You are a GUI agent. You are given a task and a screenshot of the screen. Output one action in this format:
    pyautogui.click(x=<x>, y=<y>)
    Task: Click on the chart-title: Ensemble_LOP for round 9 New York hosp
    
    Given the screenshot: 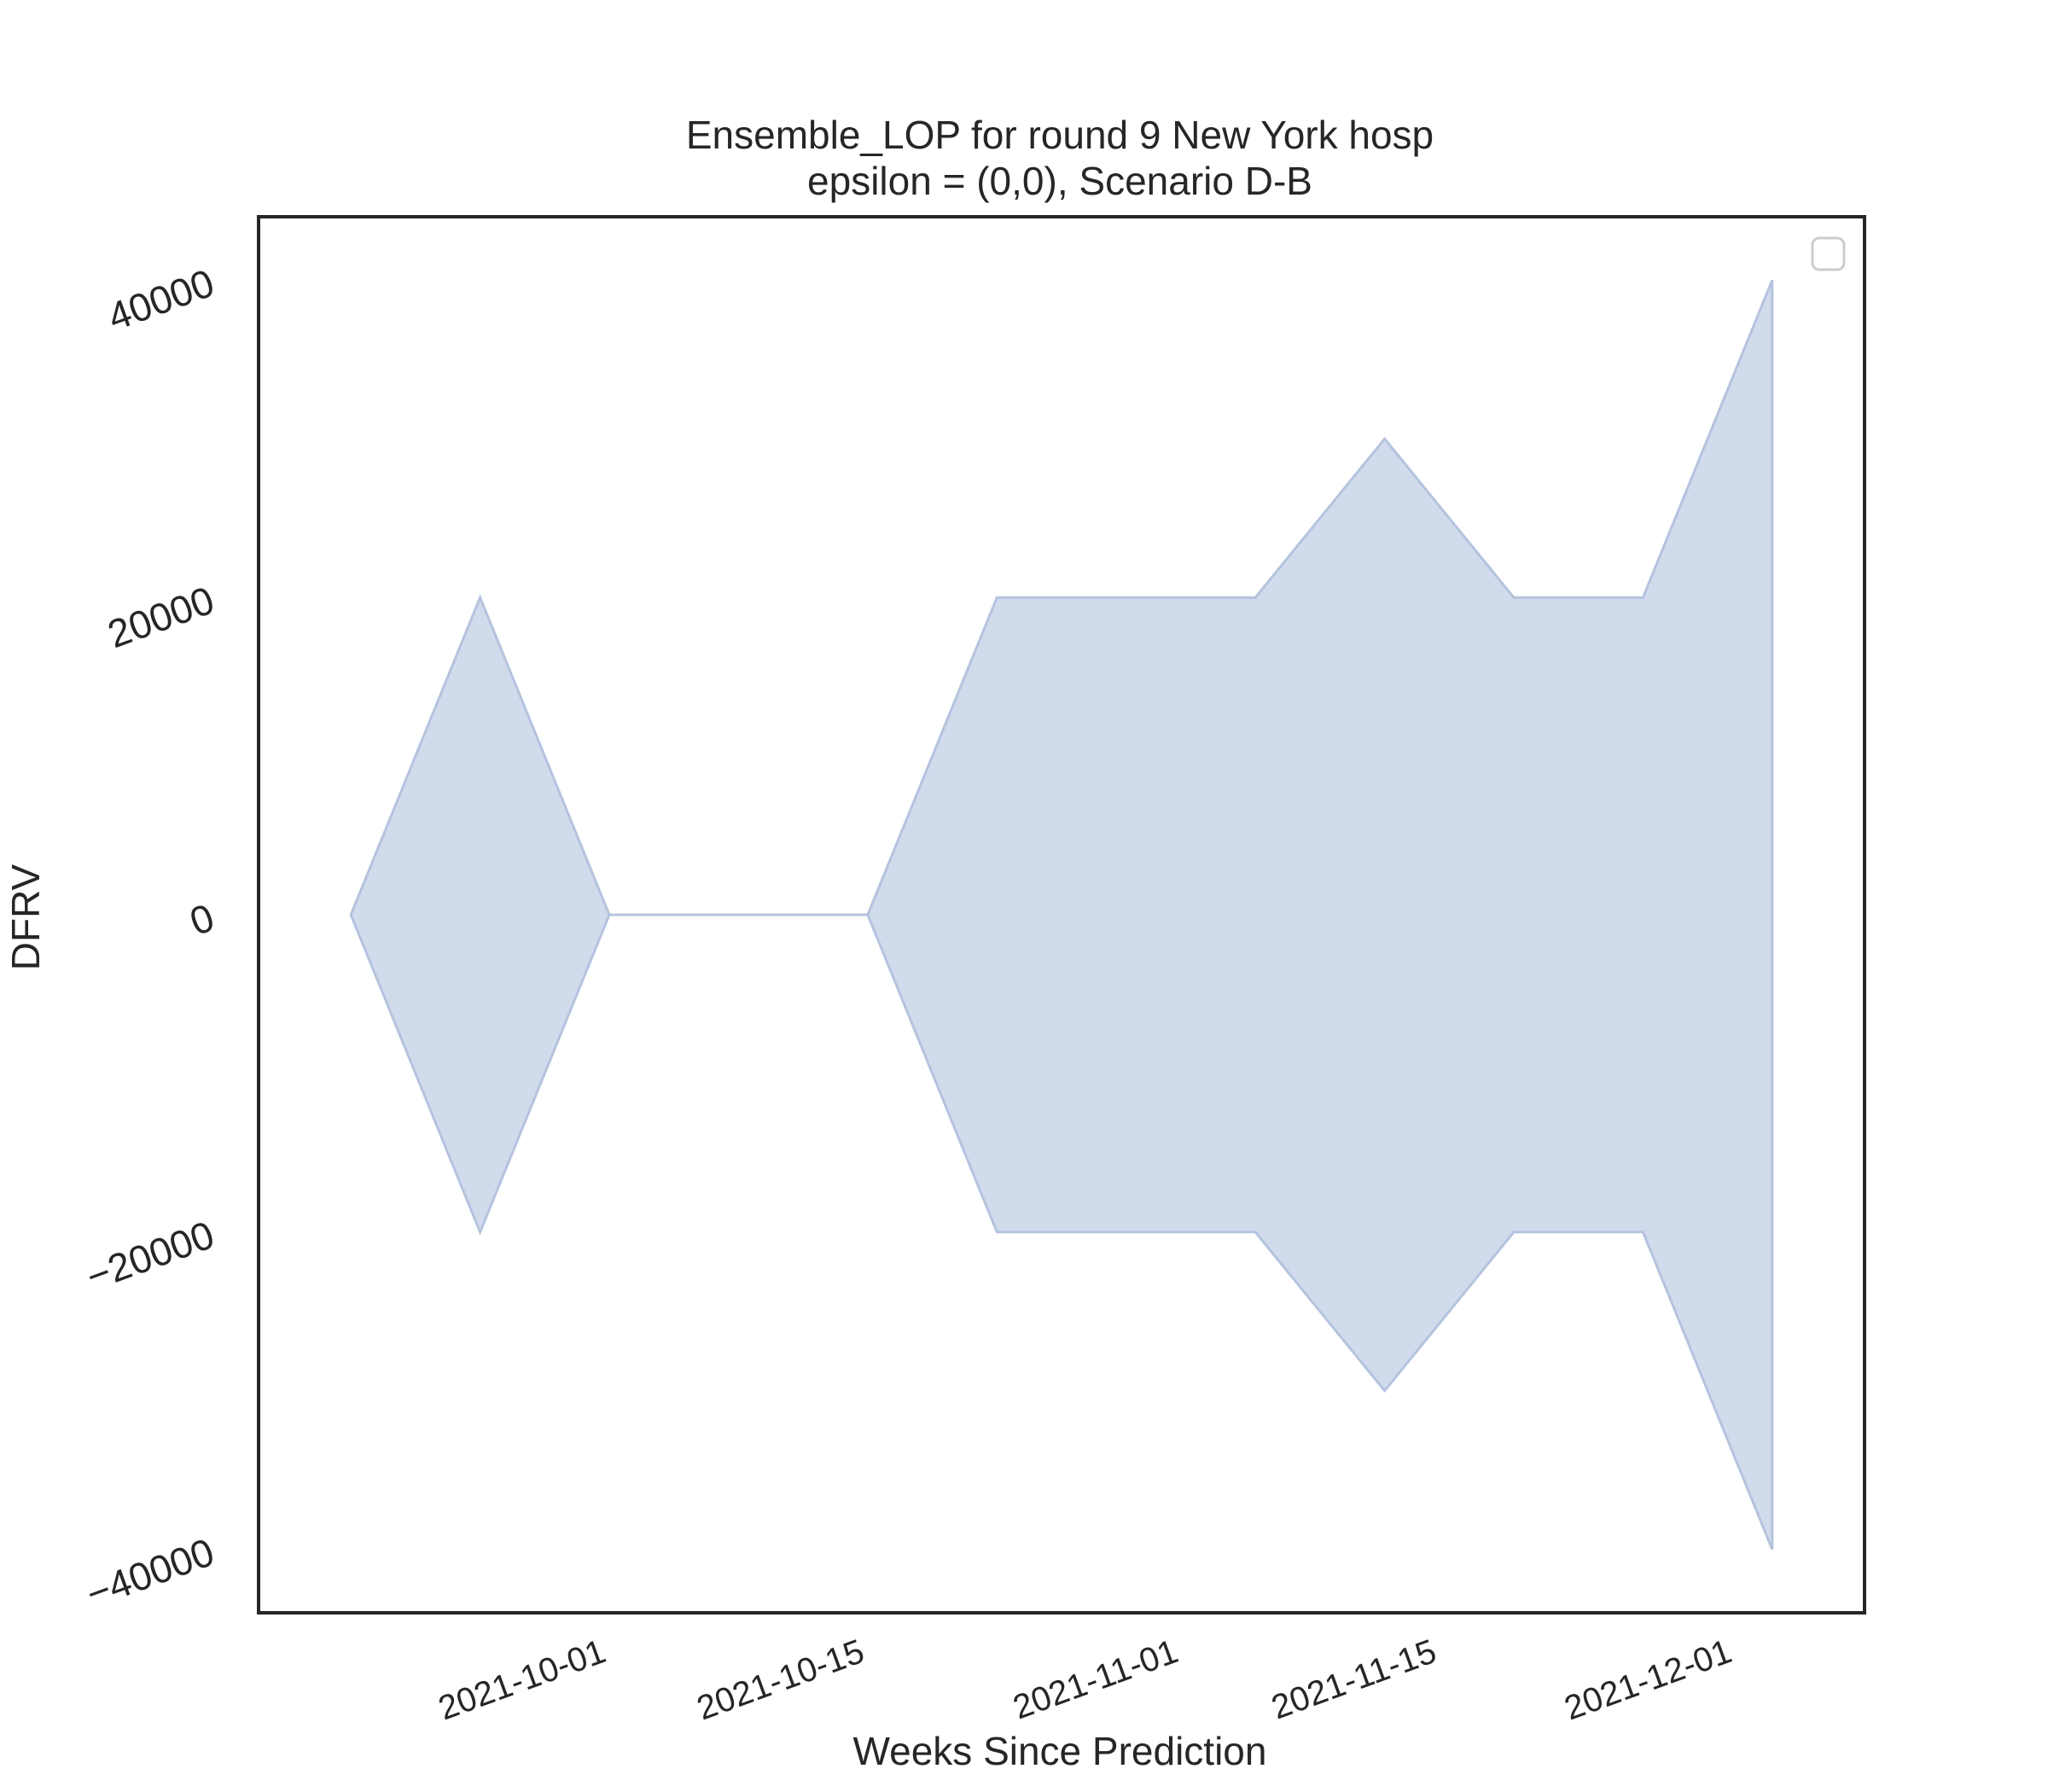 What is the action you would take?
    pyautogui.click(x=1060, y=135)
    